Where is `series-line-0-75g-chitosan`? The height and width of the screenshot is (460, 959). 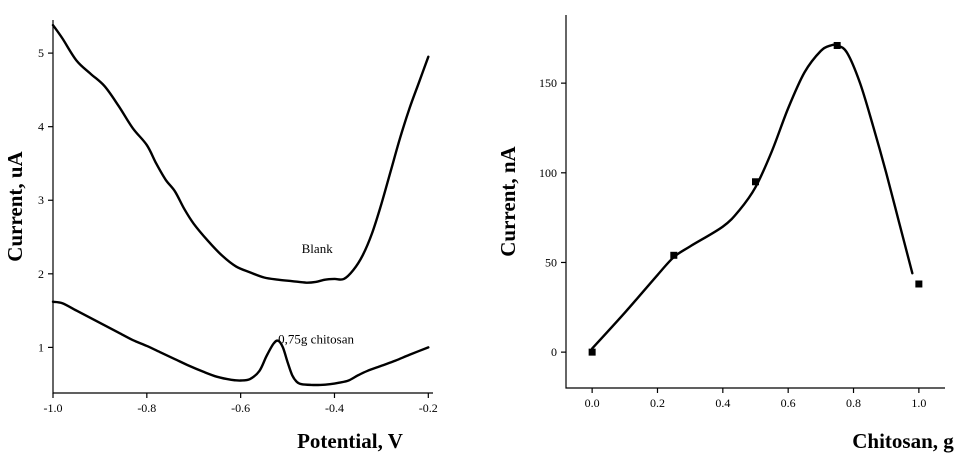
series-line-0-75g-chitosan is located at coordinates (240, 343).